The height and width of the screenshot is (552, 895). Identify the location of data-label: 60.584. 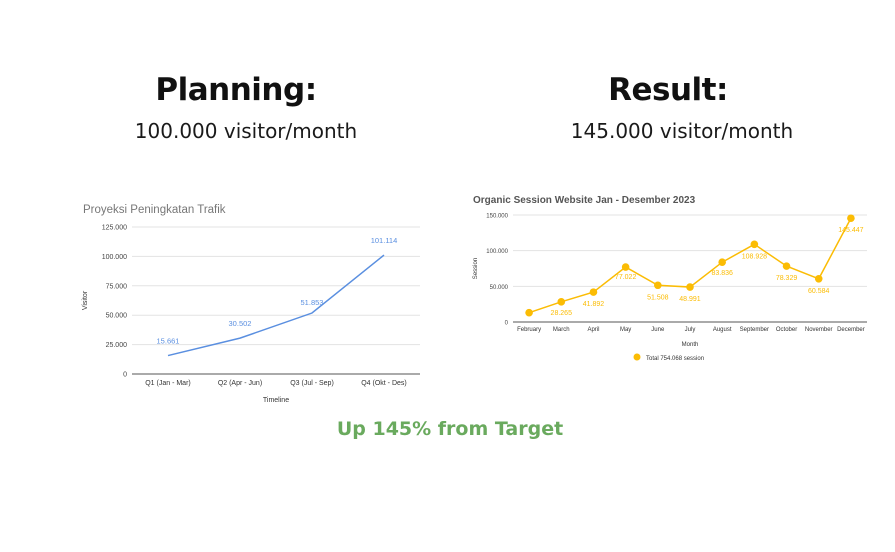
(819, 291).